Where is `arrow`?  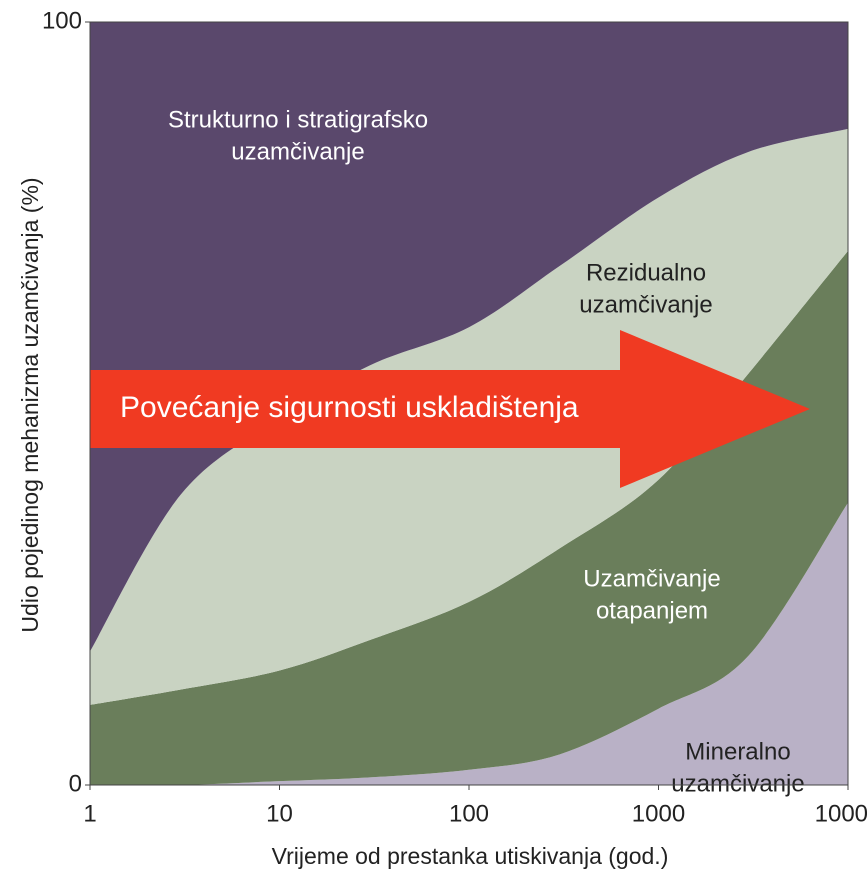
arrow is located at coordinates (450, 409).